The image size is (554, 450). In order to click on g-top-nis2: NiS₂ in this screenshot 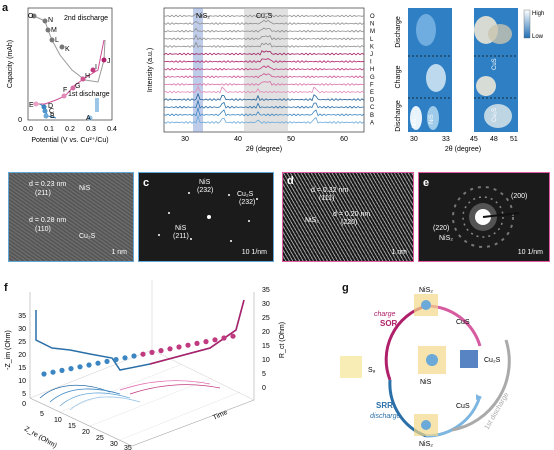, I will do `click(426, 290)`.